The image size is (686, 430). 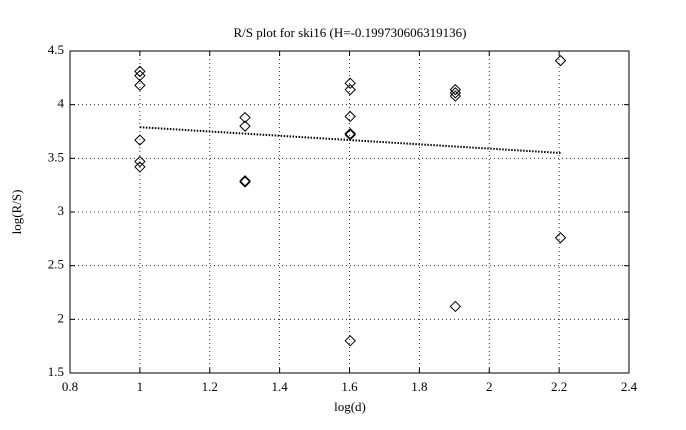 What do you see at coordinates (16, 212) in the screenshot?
I see `y-axis-label: log(R/S)` at bounding box center [16, 212].